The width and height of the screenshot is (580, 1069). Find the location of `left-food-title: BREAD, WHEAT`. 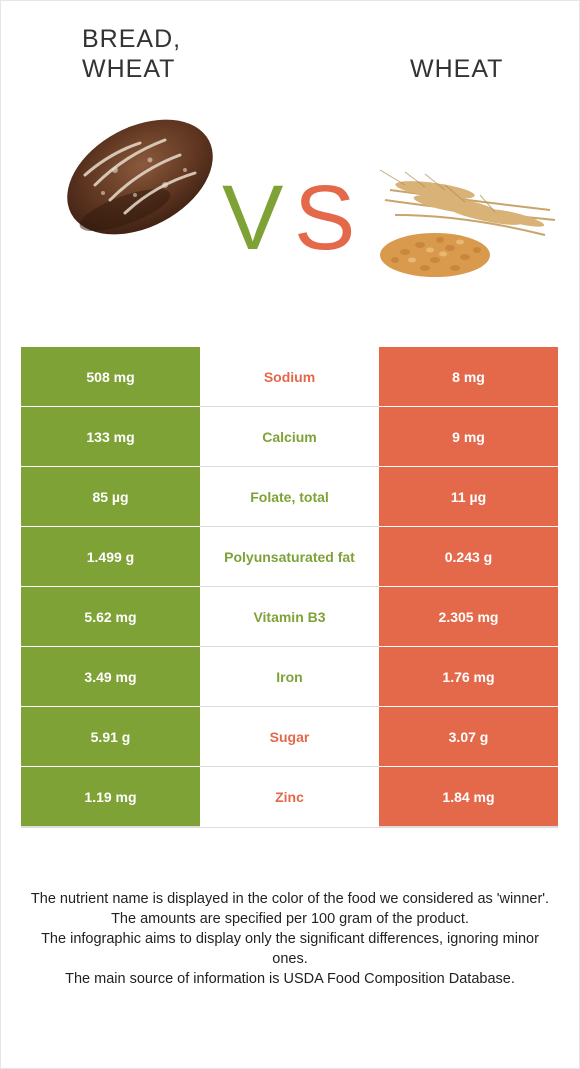

left-food-title: BREAD, WHEAT is located at coordinates (132, 54).